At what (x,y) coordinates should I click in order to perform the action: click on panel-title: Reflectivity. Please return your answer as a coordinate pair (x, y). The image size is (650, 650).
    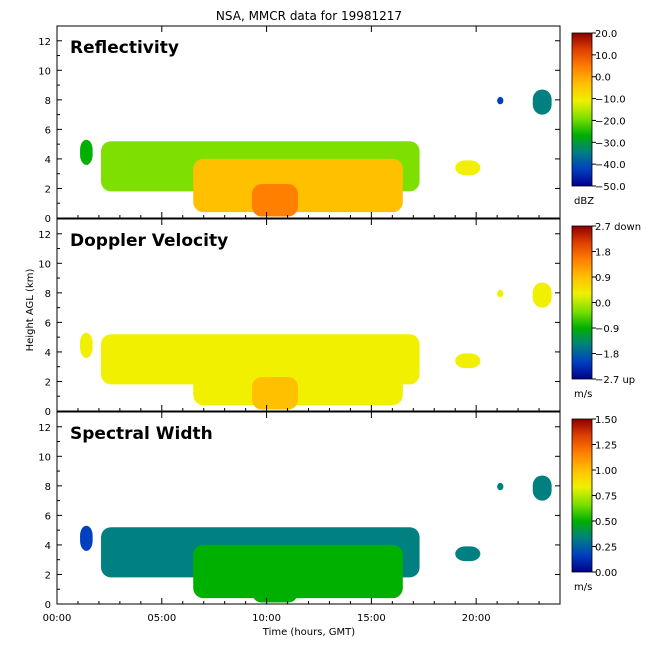
    Looking at the image, I should click on (124, 48).